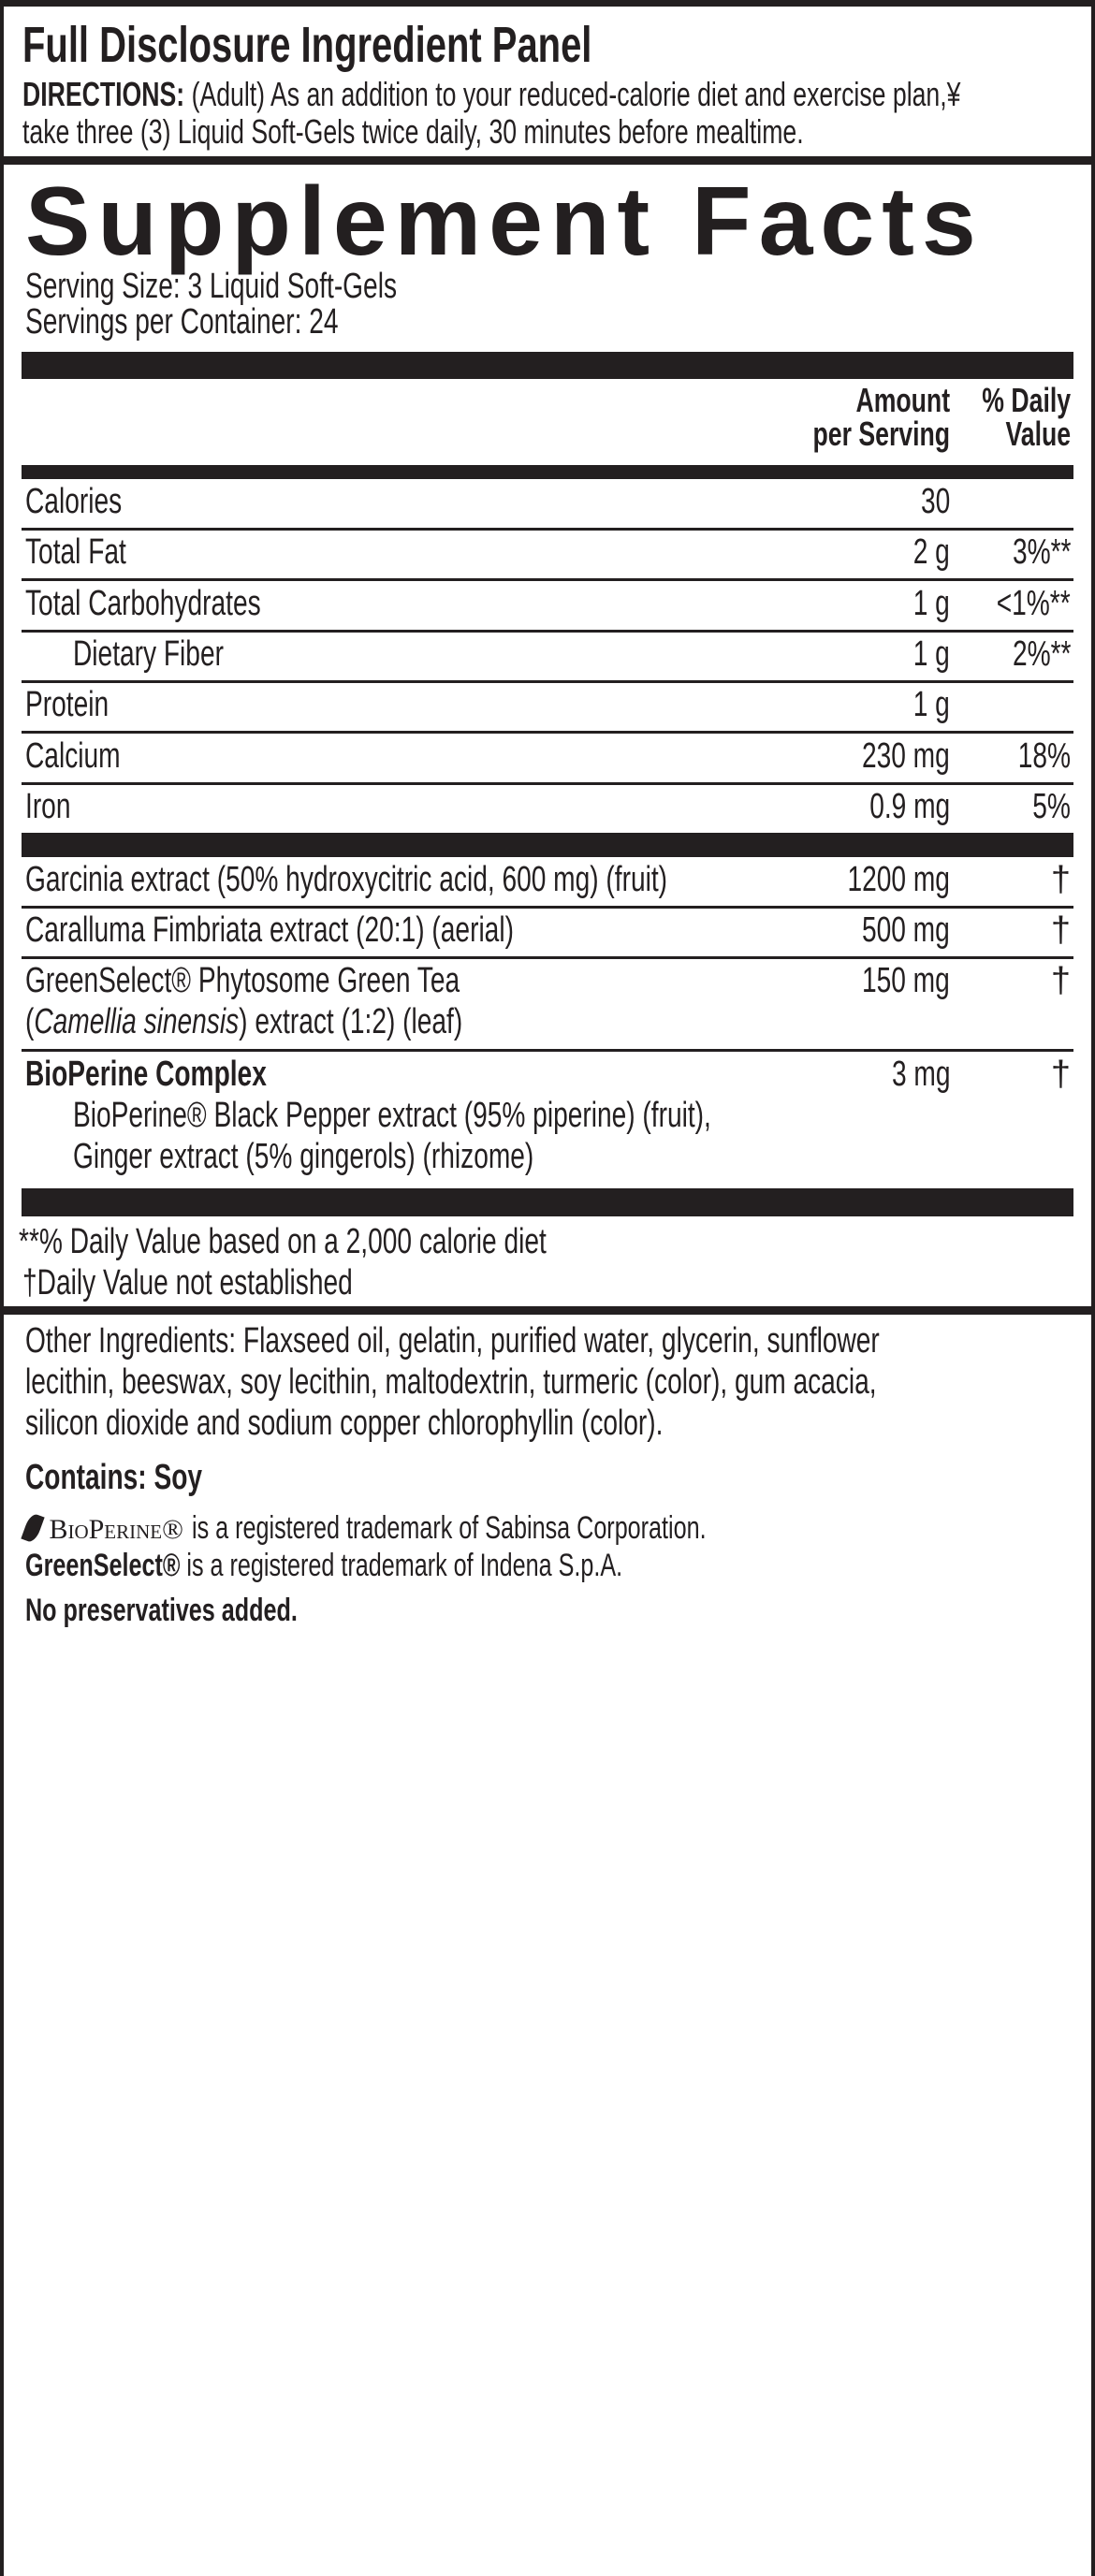 The image size is (1095, 2576). What do you see at coordinates (244, 1021) in the screenshot?
I see `ingredient-name-2: (Camellia sinensis) extract (1:2) (leaf)` at bounding box center [244, 1021].